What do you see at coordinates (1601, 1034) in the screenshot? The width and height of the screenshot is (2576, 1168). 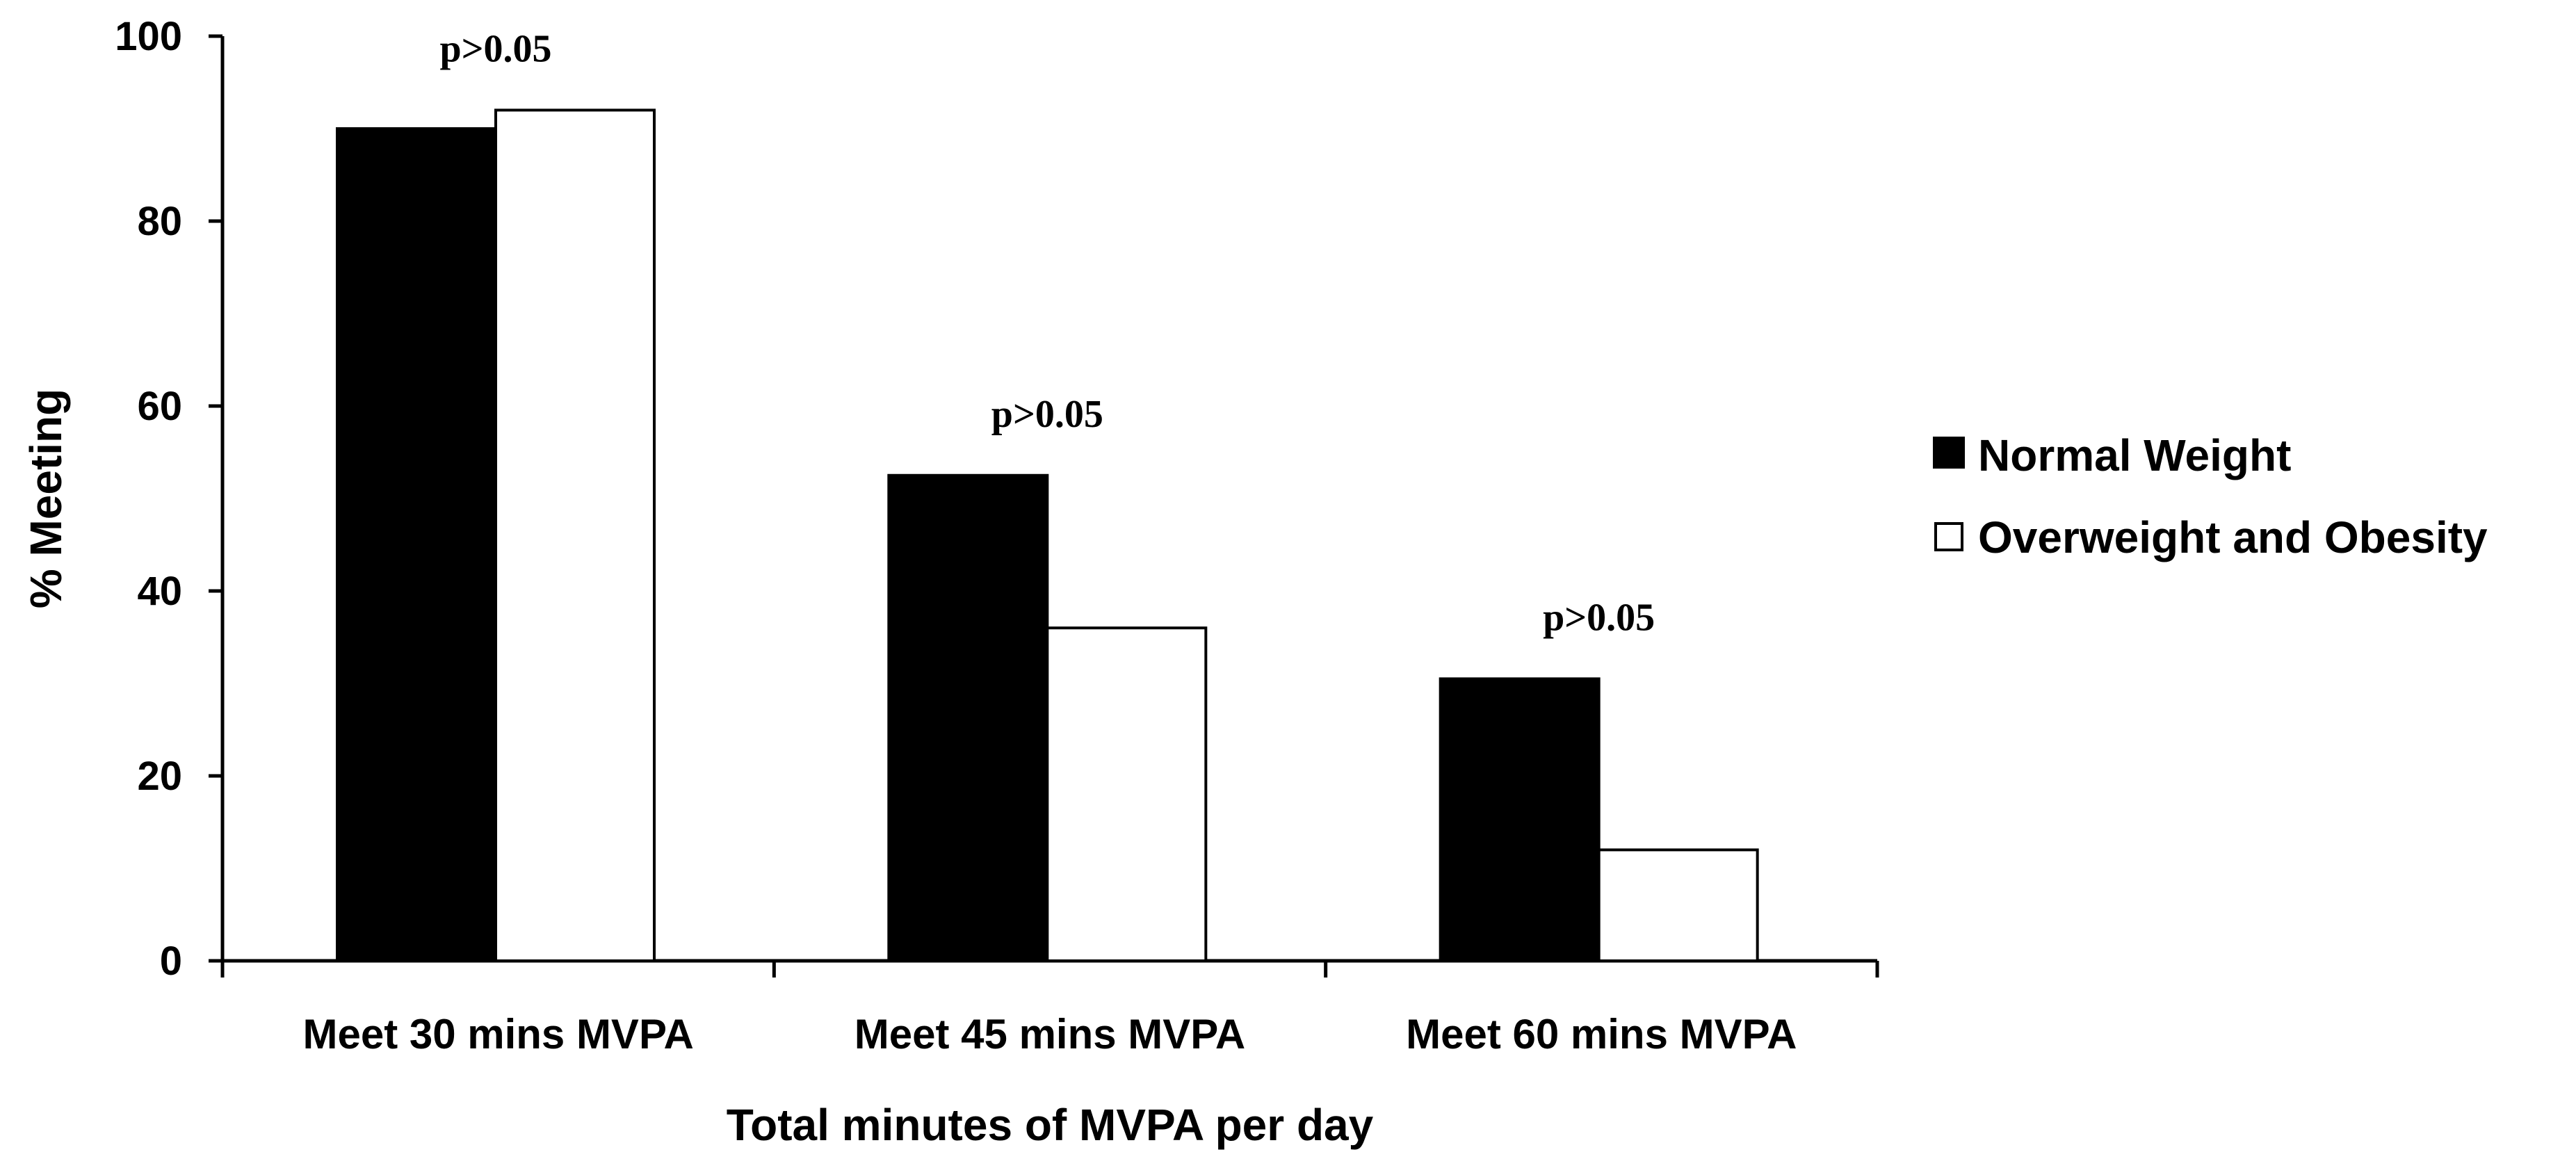 I see `x-category-label: Meet 60 mins MVPA` at bounding box center [1601, 1034].